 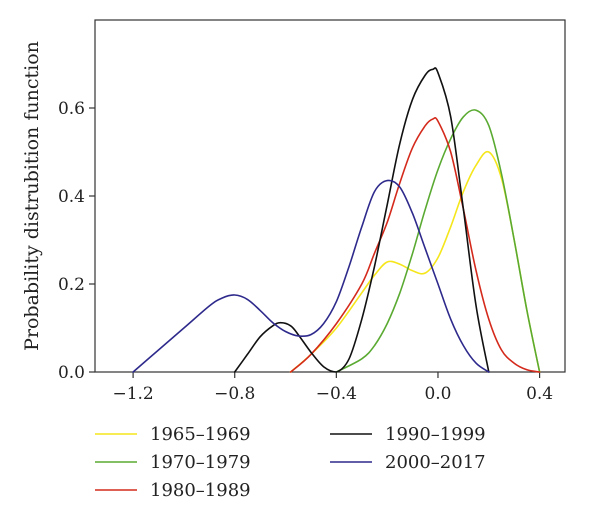 What do you see at coordinates (234, 394) in the screenshot?
I see `x-tick-label: −0.8` at bounding box center [234, 394].